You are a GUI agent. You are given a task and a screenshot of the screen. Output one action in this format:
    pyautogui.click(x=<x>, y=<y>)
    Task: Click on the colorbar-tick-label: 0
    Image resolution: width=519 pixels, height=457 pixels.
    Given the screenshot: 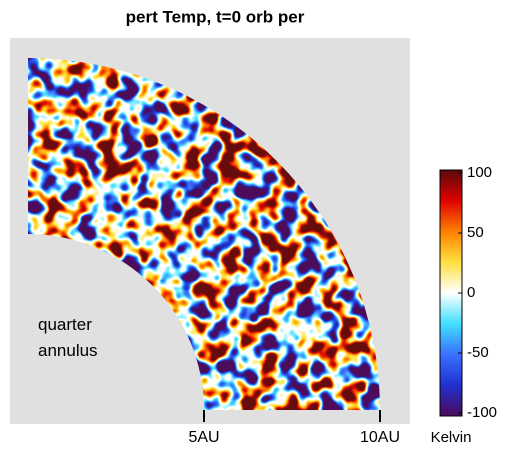 What is the action you would take?
    pyautogui.click(x=471, y=292)
    